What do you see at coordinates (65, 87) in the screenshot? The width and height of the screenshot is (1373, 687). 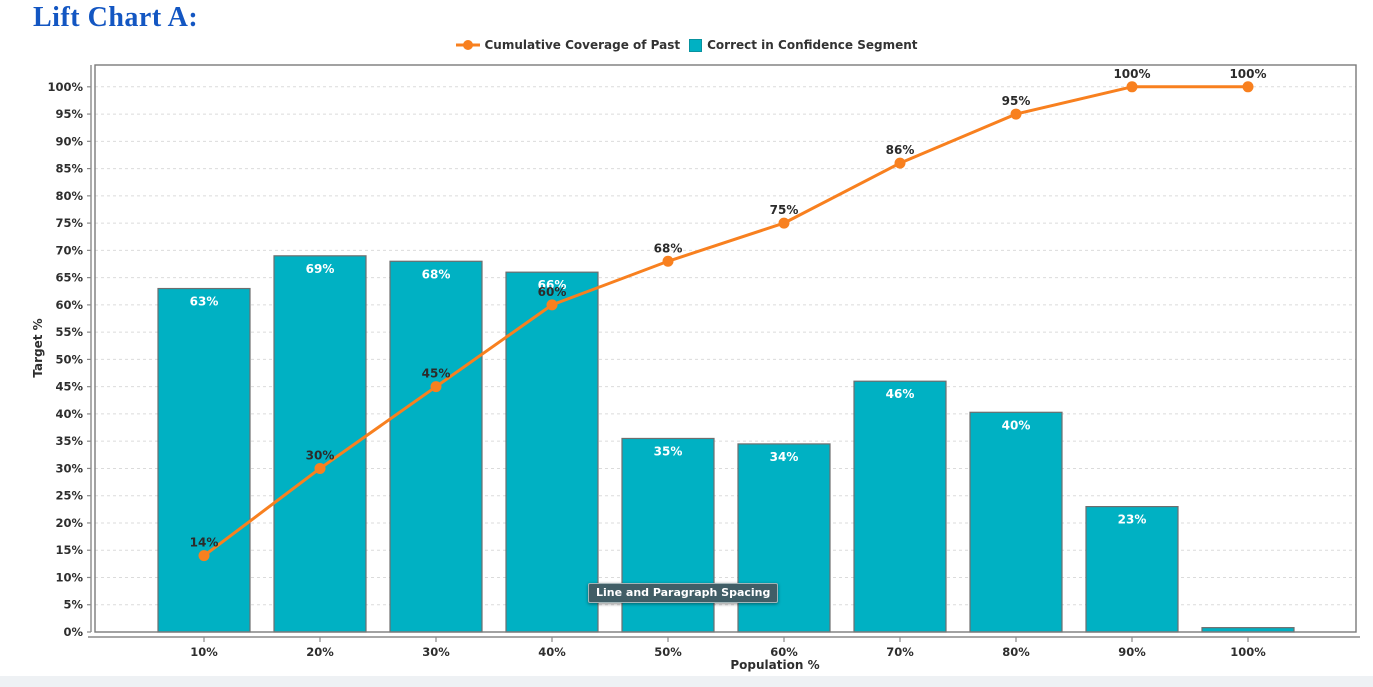 I see `y-tick-label: 100%` at bounding box center [65, 87].